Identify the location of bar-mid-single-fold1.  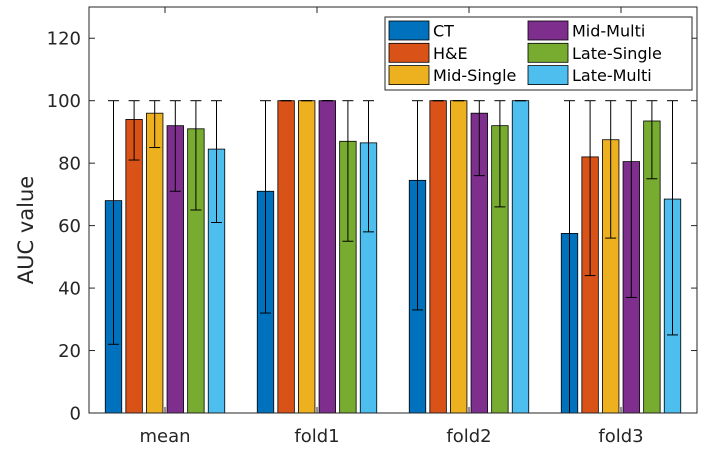
(307, 257).